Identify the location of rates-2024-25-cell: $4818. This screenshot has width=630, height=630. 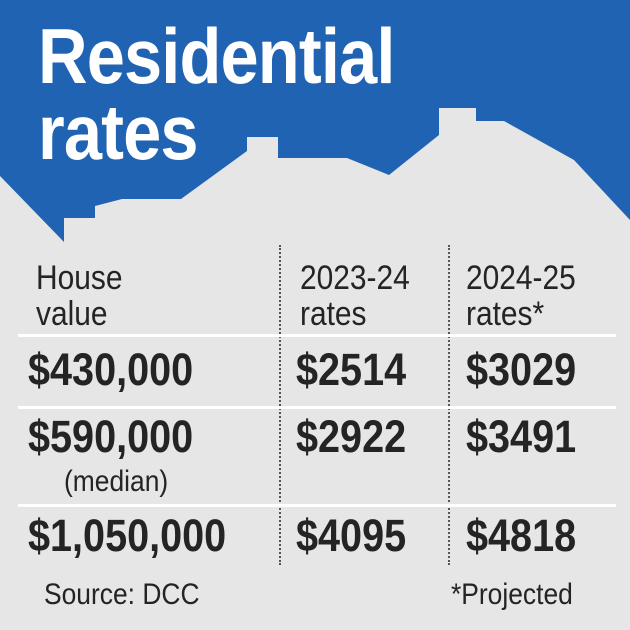
(521, 535).